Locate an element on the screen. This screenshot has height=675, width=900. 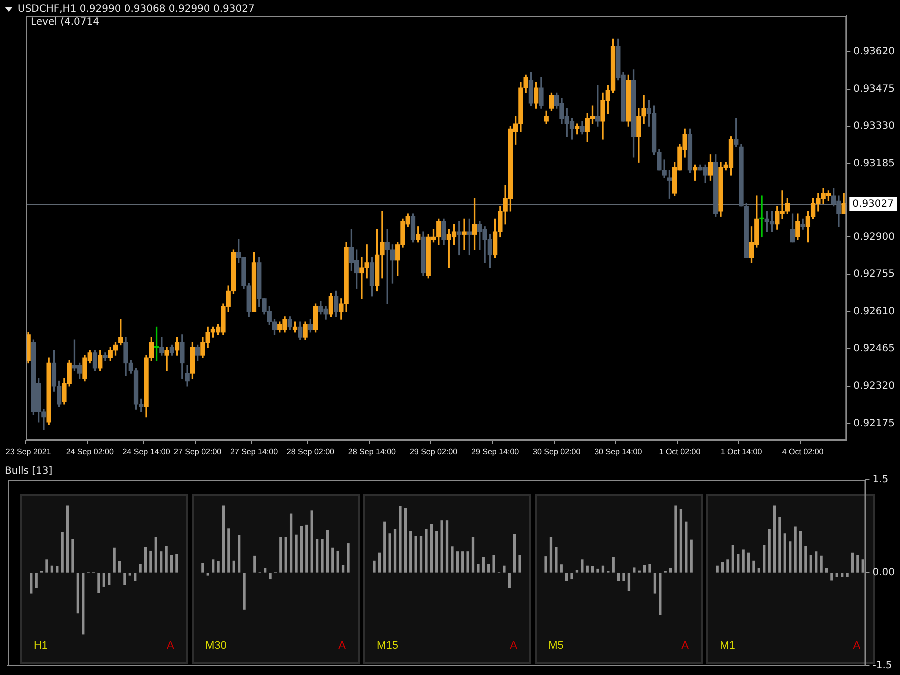
y-tick-label: 0.92175 is located at coordinates (875, 424).